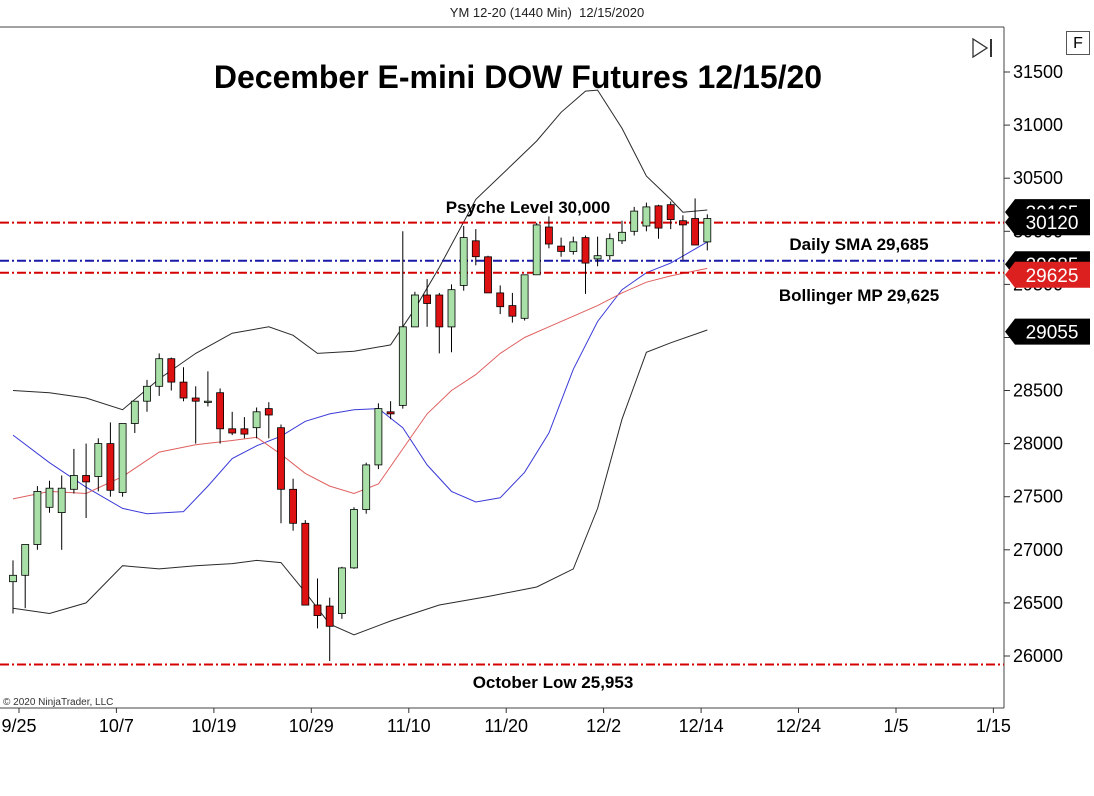 This screenshot has height=796, width=1094. Describe the element at coordinates (1038, 72) in the screenshot. I see `y-tick-label: 31500` at that location.